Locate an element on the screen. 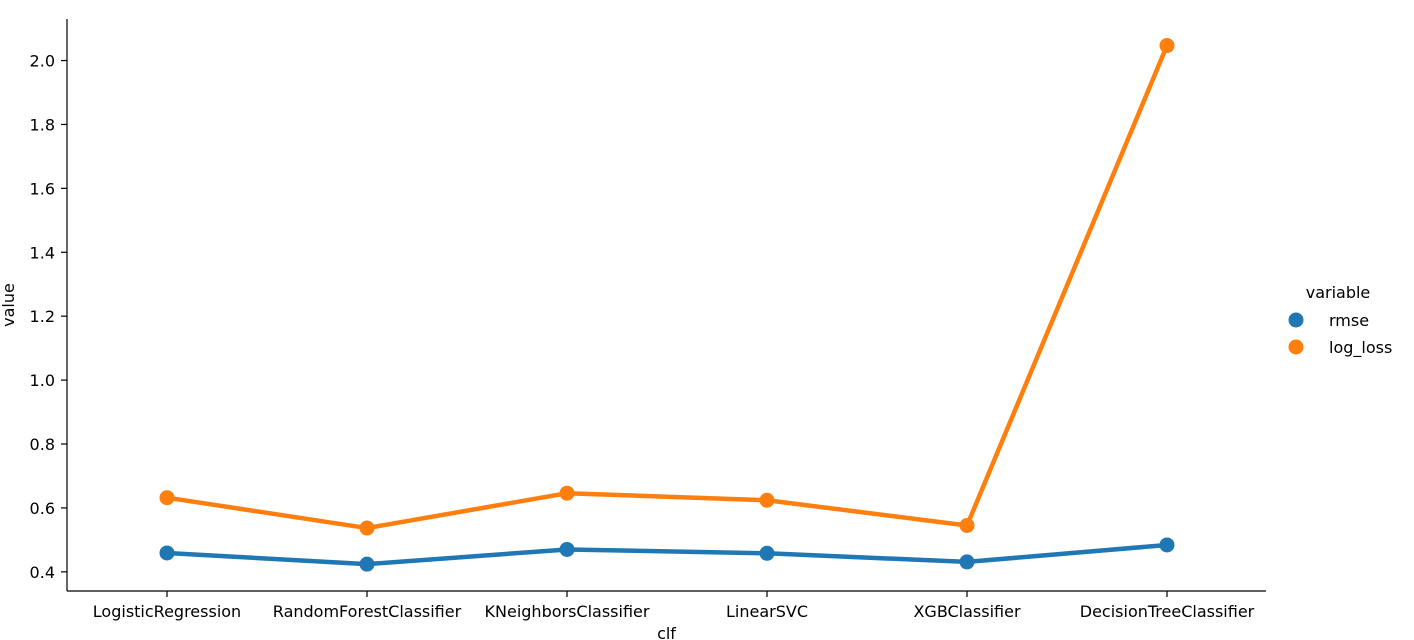 The width and height of the screenshot is (1414, 640). y-tick-label: 0.6 is located at coordinates (42, 508).